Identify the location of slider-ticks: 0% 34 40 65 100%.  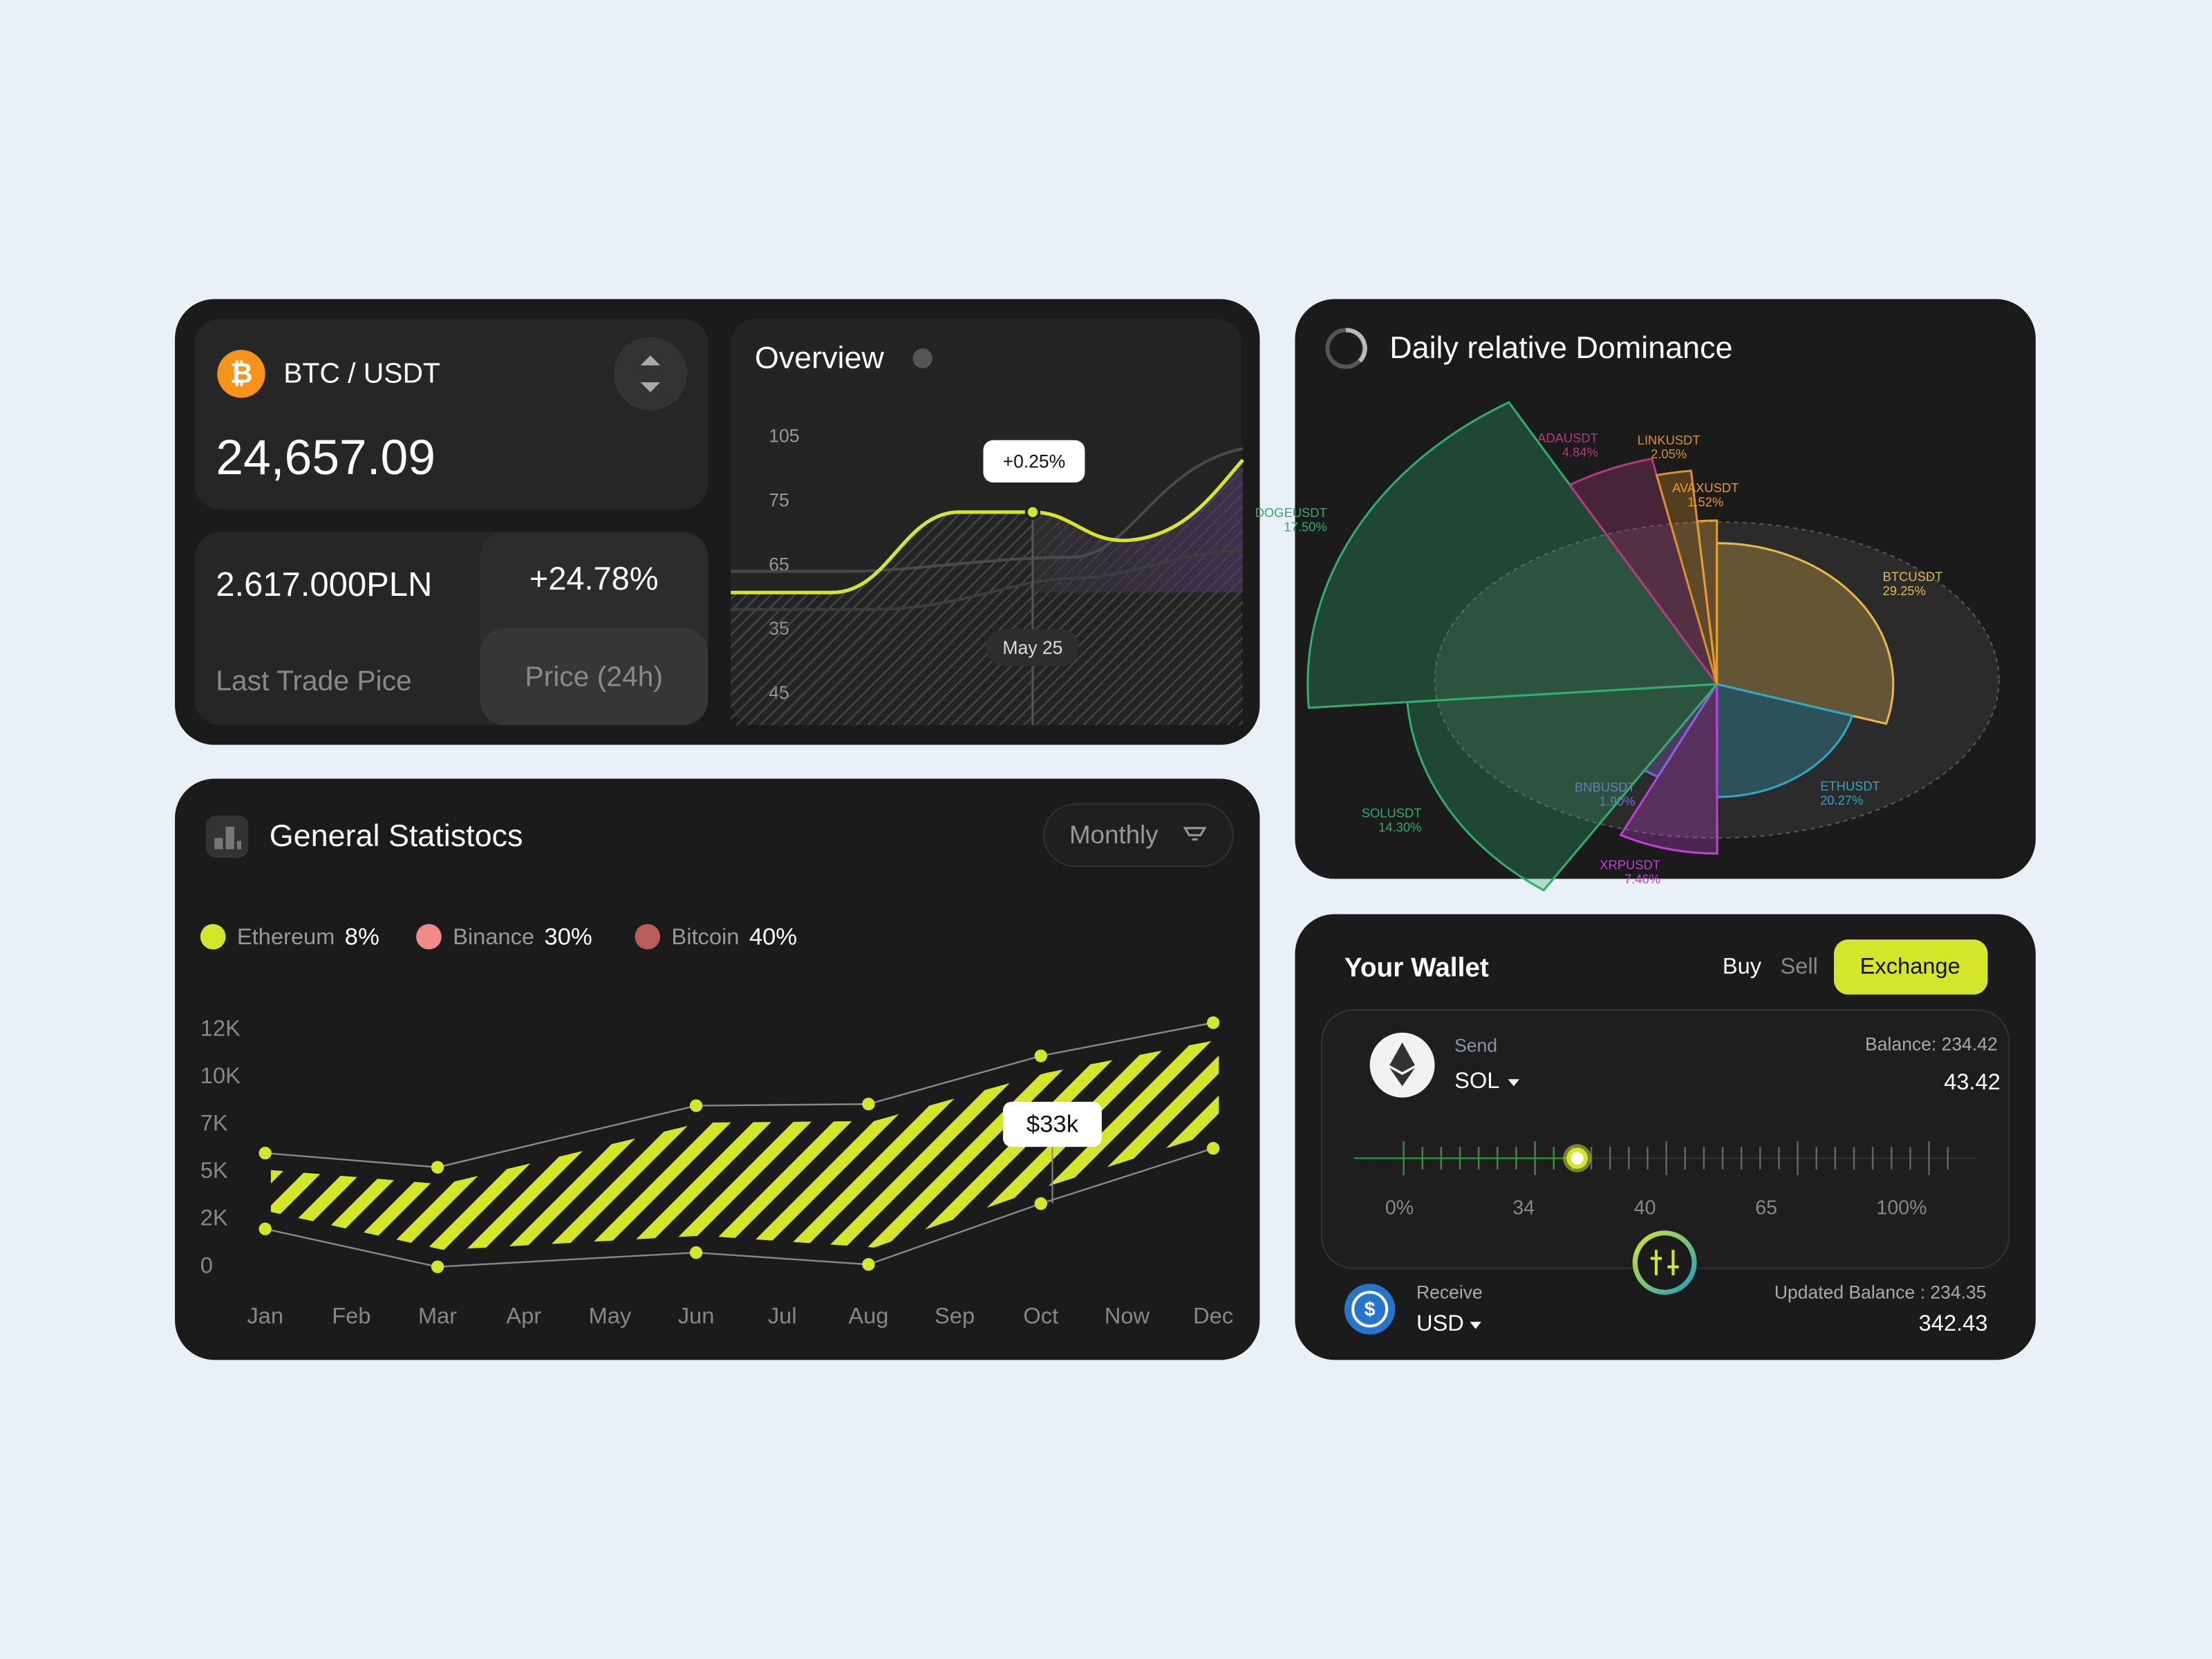
(1667, 1180).